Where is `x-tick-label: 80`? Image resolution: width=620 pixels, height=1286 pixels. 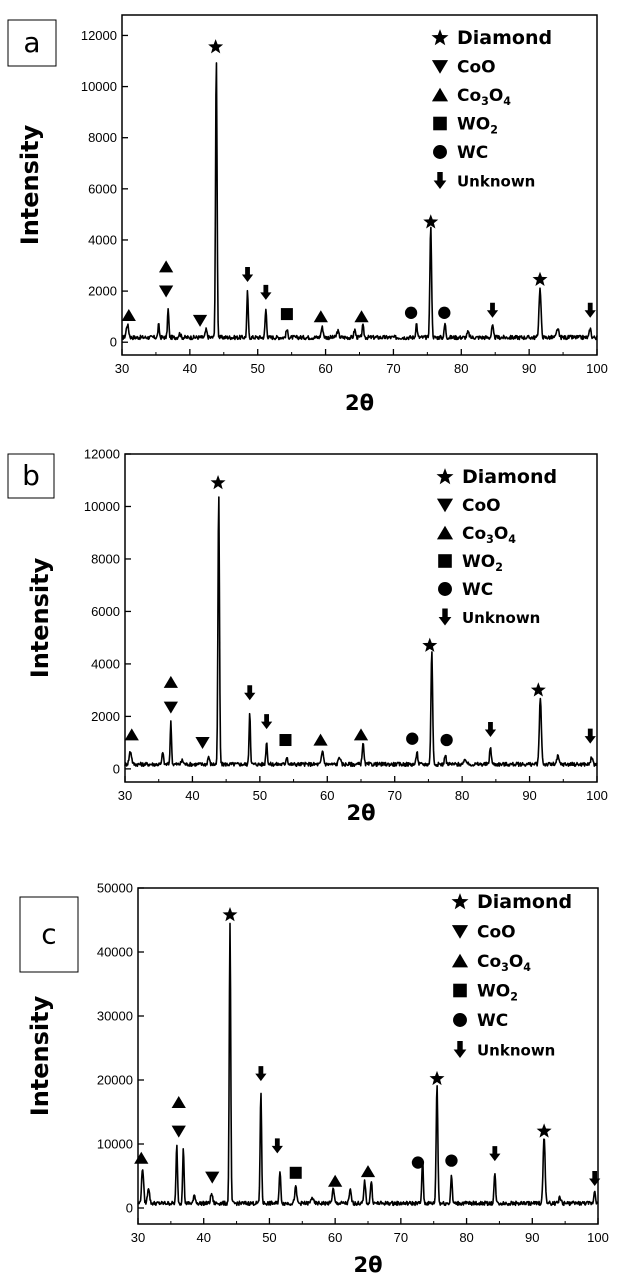
x-tick-label: 80 is located at coordinates (461, 368).